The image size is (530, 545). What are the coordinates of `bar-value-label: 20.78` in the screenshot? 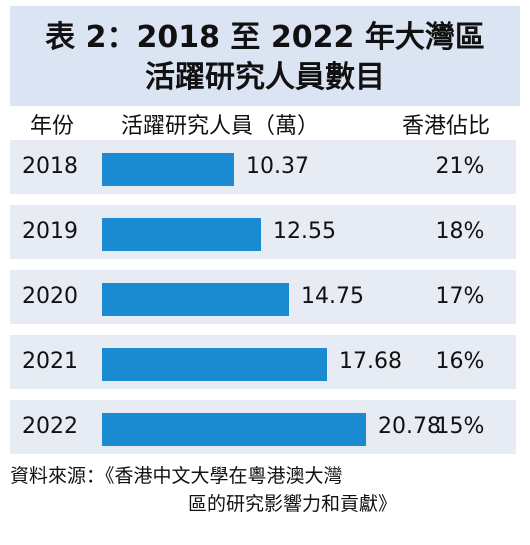 It's located at (409, 426).